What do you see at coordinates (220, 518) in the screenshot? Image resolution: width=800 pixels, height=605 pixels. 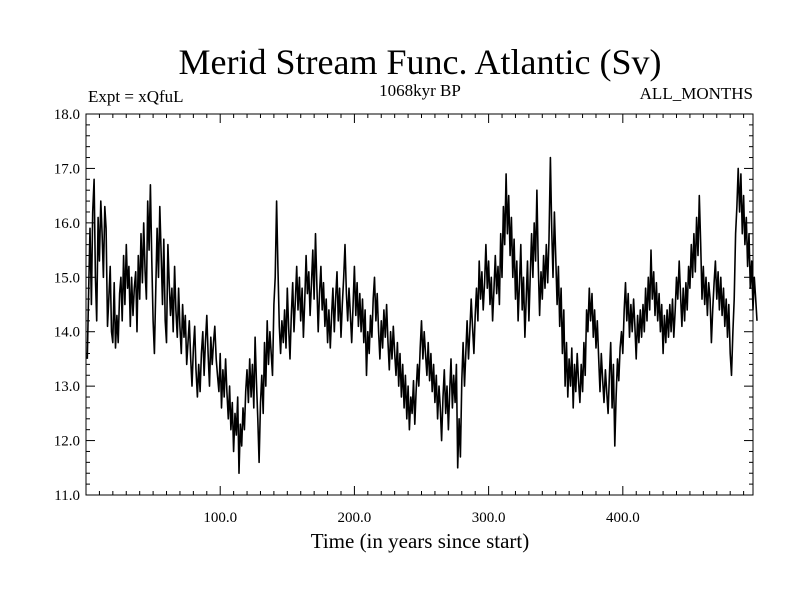 I see `x-tick-label: 100.0` at bounding box center [220, 518].